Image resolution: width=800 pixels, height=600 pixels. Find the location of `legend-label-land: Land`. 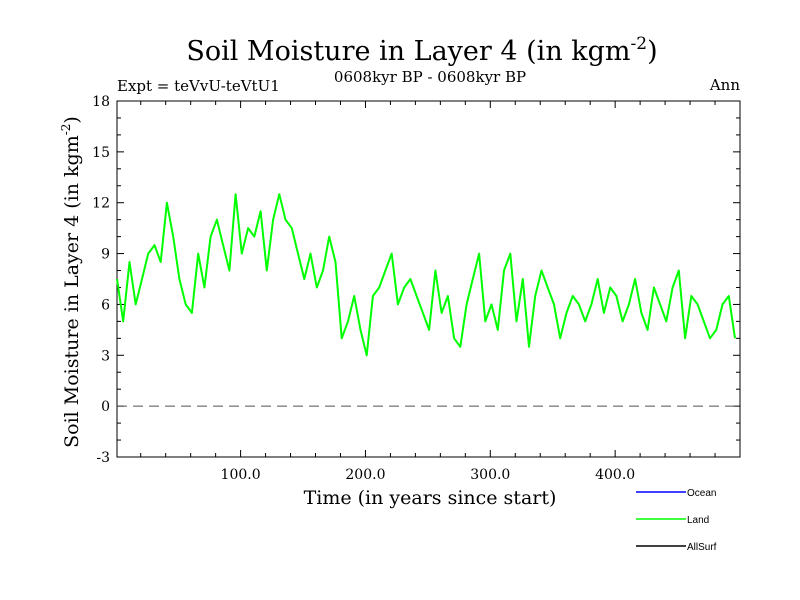

legend-label-land: Land is located at coordinates (698, 520).